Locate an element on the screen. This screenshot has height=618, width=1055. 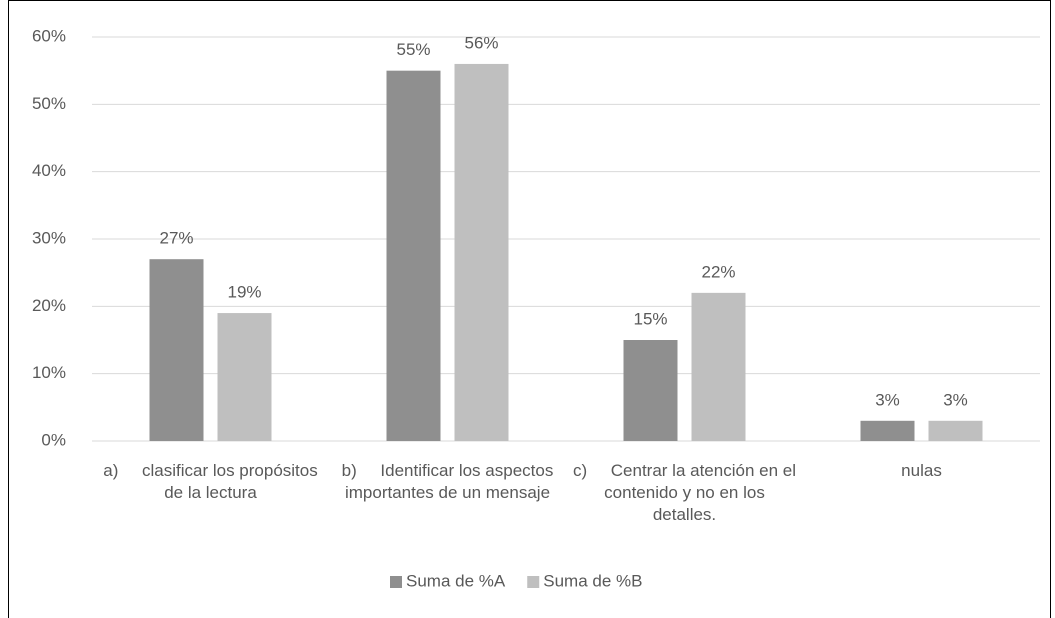
data-label: 15% is located at coordinates (650, 318).